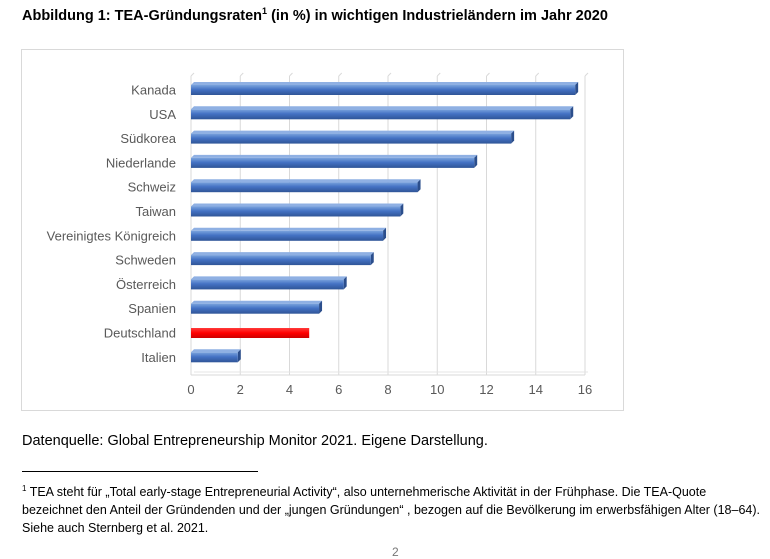  Describe the element at coordinates (395, 552) in the screenshot. I see `page-number: 2` at that location.